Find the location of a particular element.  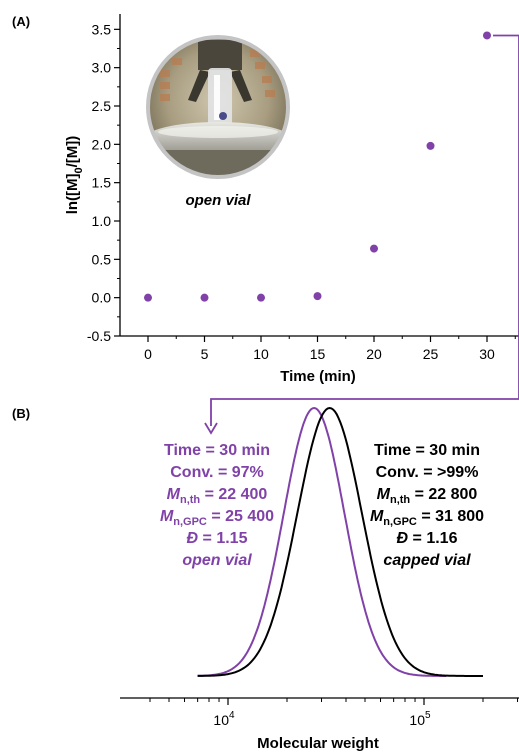

x-tick-label: 30 is located at coordinates (487, 354).